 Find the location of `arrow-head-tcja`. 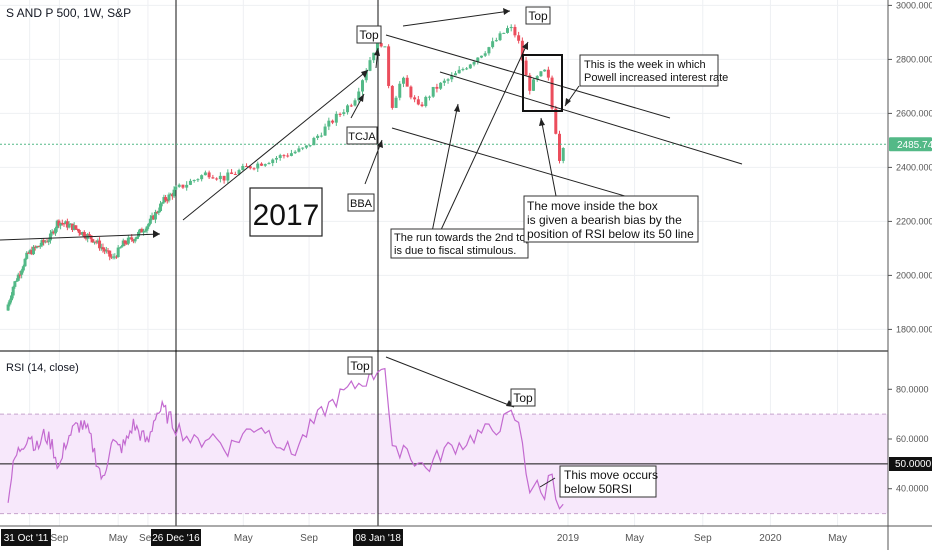

arrow-head-tcja is located at coordinates (361, 98).